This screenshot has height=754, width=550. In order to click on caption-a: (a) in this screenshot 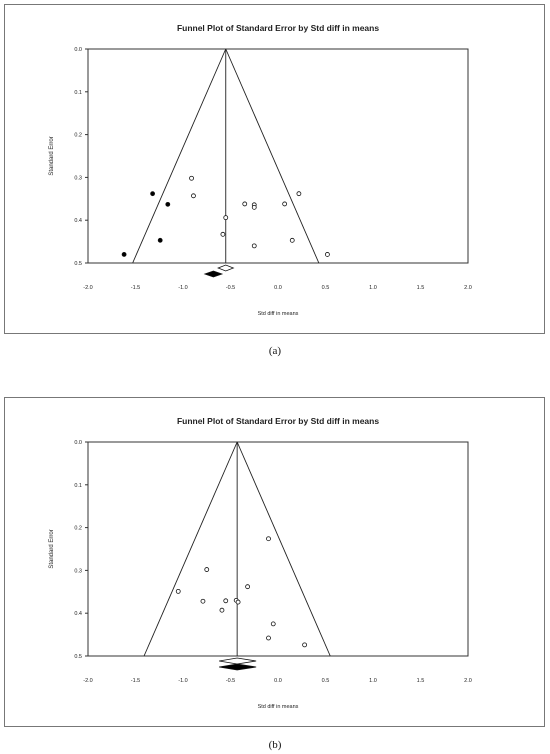, I will do `click(275, 351)`.